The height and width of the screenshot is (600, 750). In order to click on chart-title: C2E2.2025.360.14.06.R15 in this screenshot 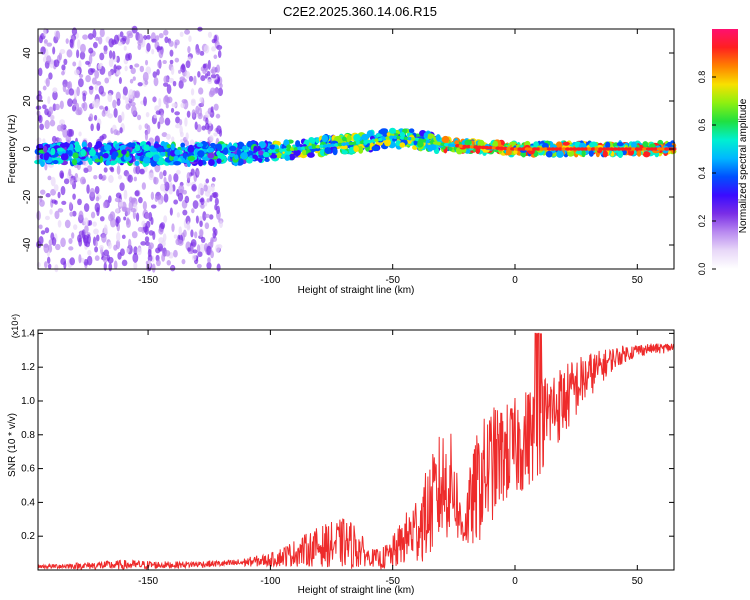, I will do `click(360, 11)`.